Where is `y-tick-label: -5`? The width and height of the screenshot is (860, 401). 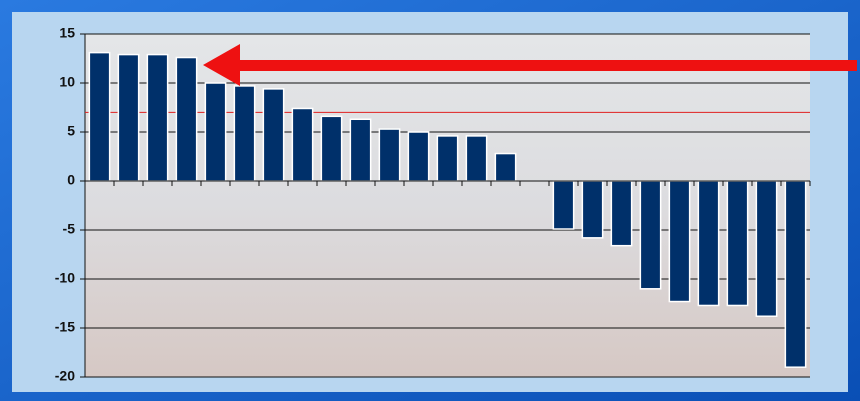 y-tick-label: -5 is located at coordinates (69, 229).